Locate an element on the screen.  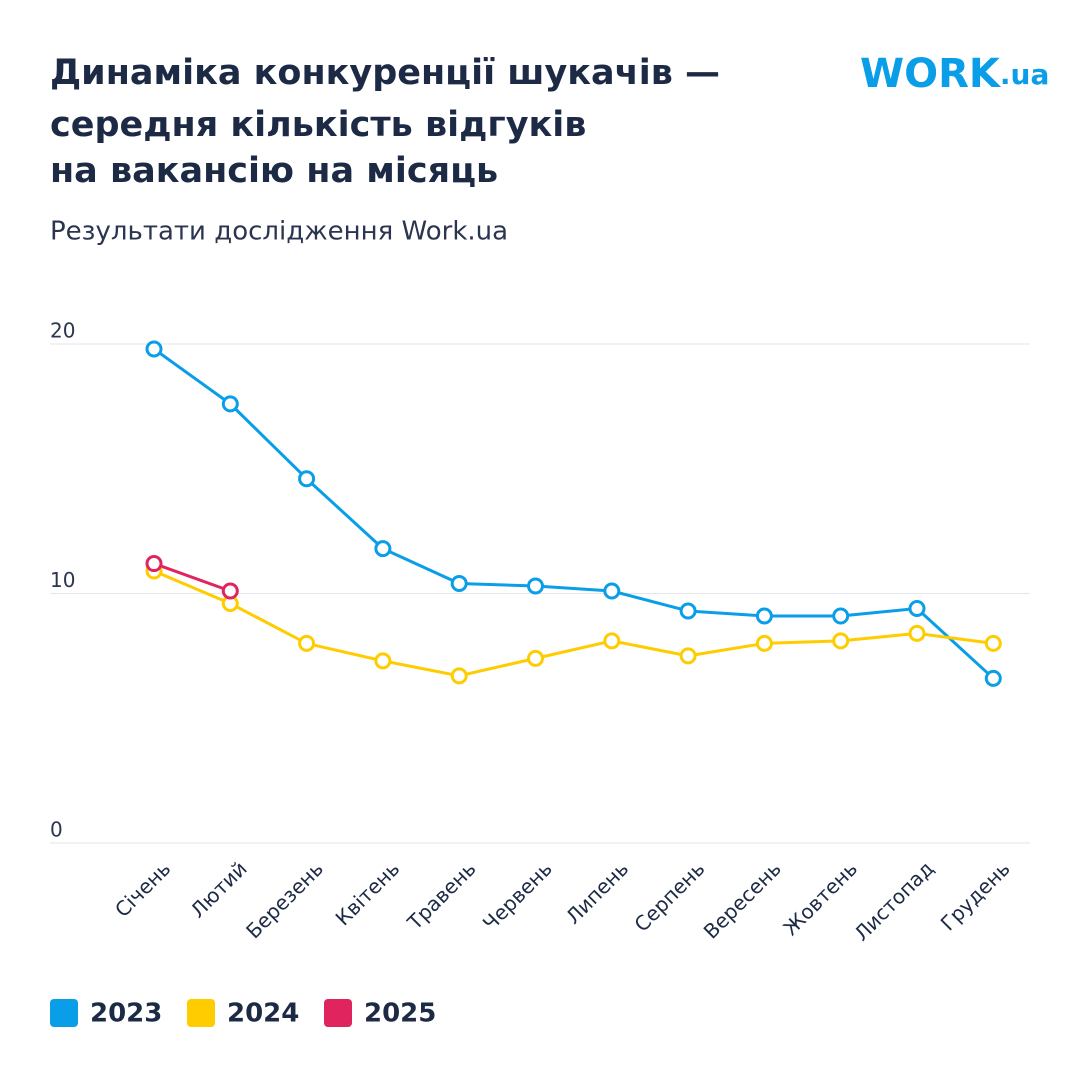
y-tick-label: 10 is located at coordinates (62, 580).